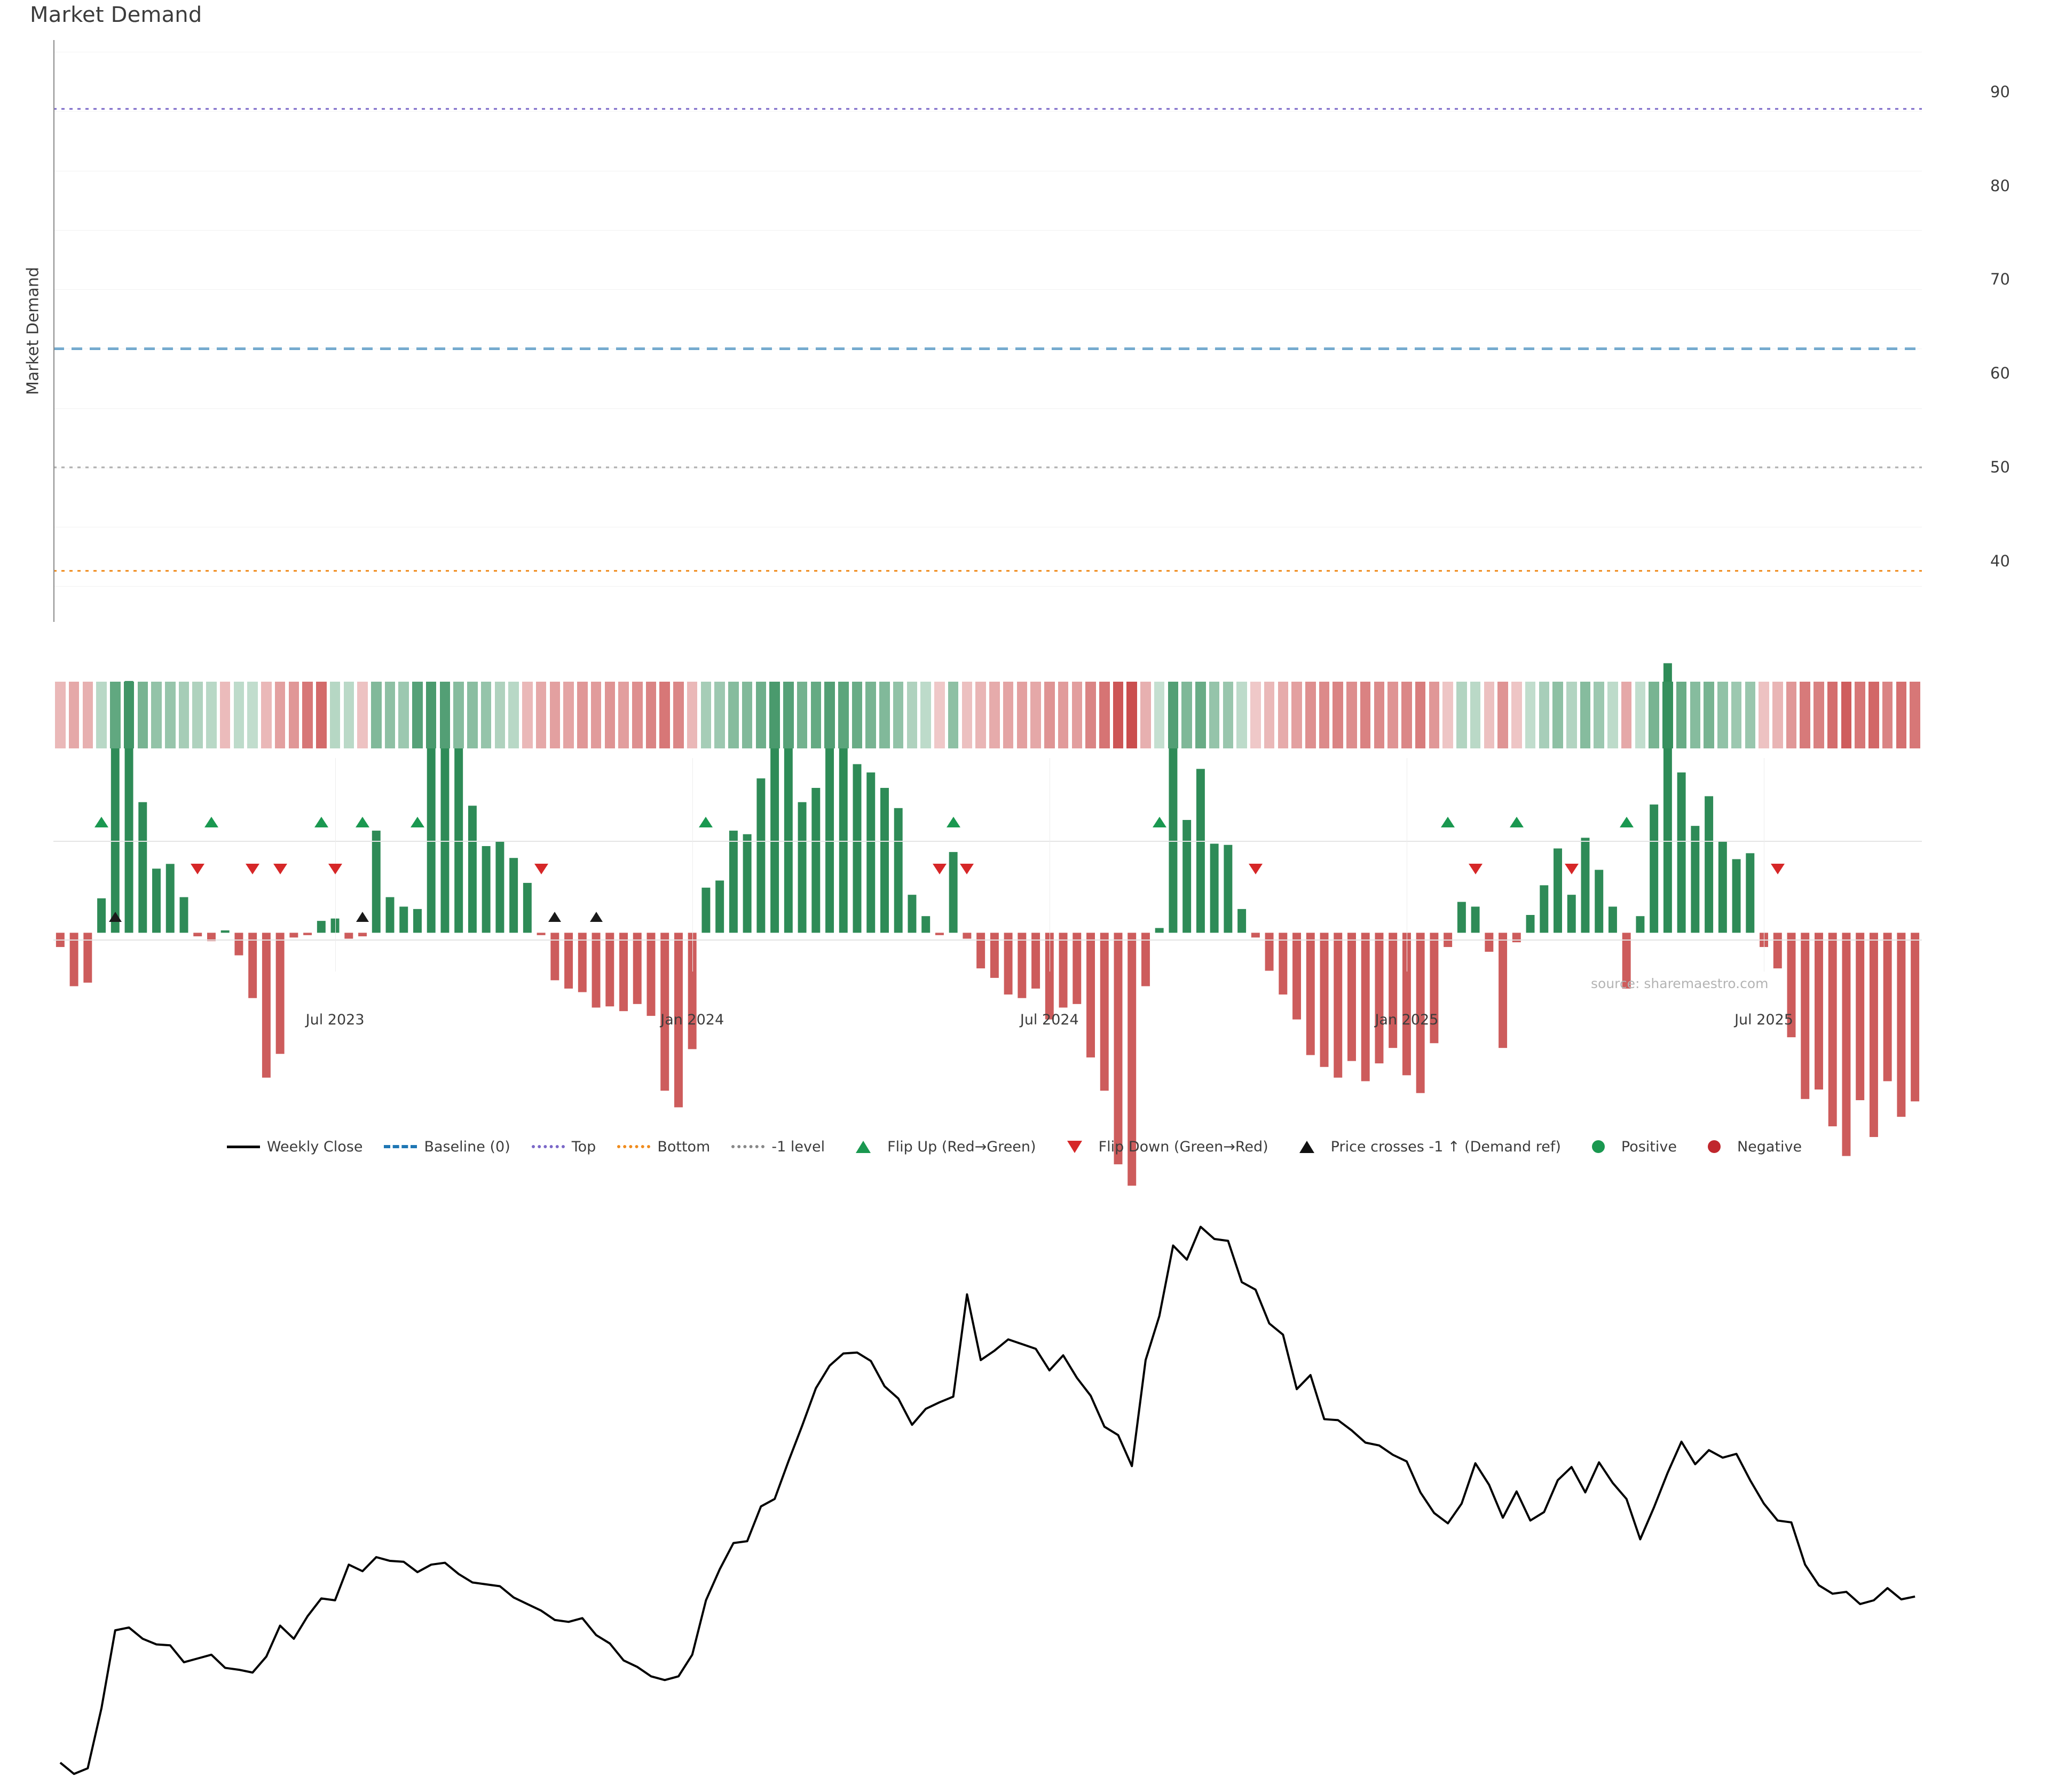 The height and width of the screenshot is (1792, 2050). I want to click on legend-item: -1 level, so click(778, 1147).